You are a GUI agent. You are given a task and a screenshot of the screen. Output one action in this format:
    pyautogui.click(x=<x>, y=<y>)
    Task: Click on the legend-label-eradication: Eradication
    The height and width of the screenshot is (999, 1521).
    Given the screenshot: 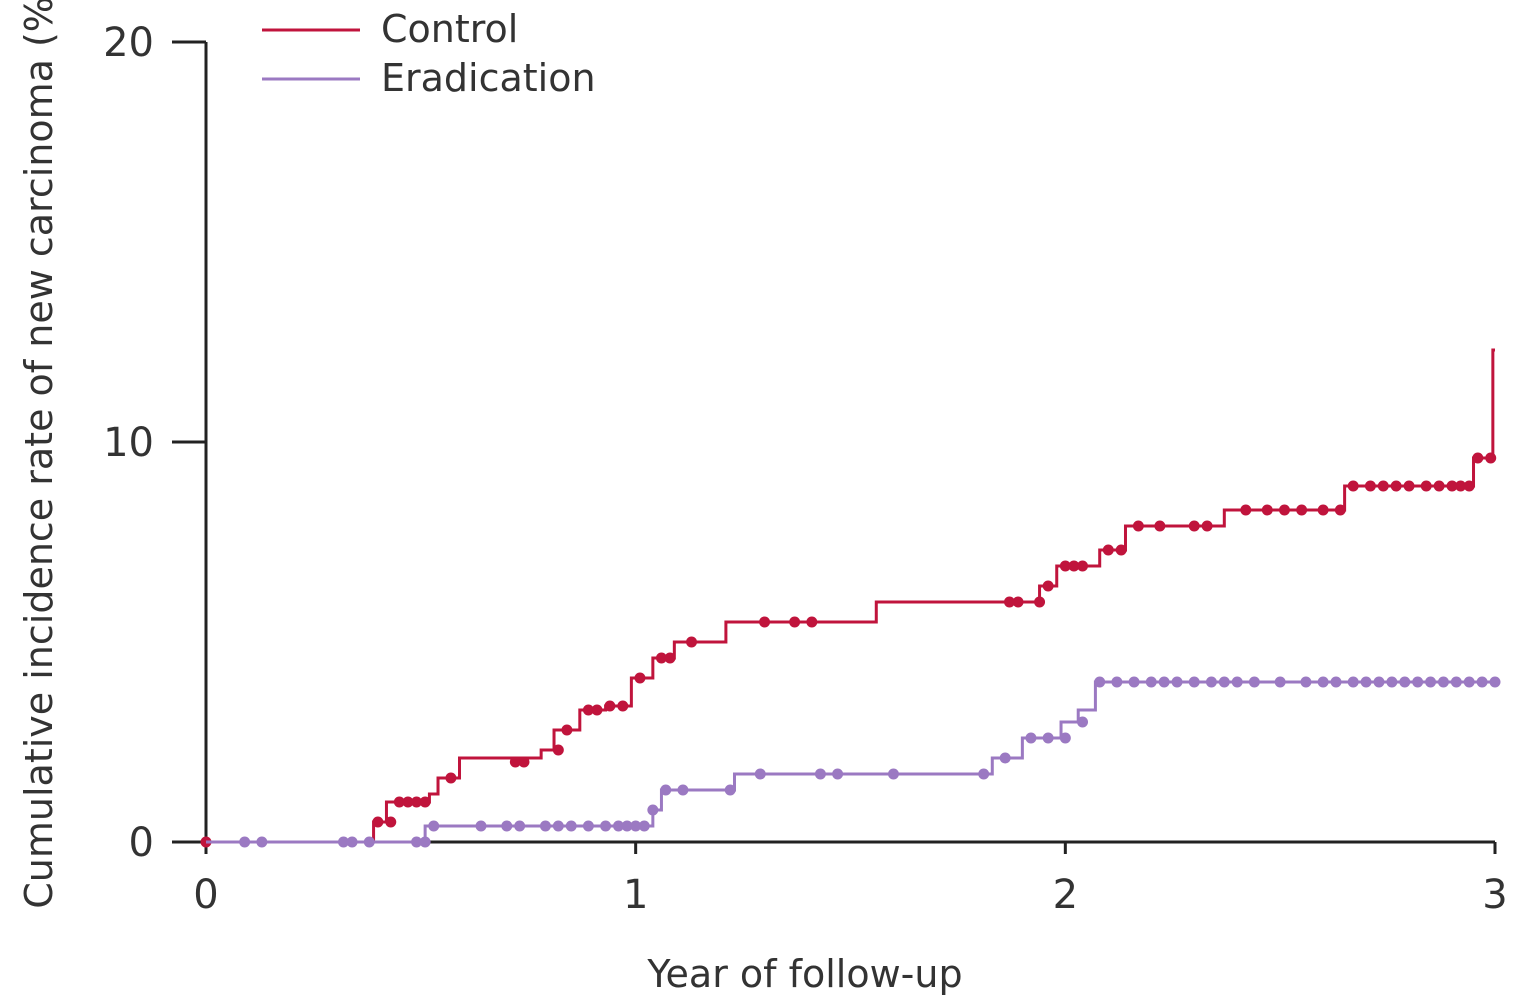 What is the action you would take?
    pyautogui.click(x=488, y=78)
    